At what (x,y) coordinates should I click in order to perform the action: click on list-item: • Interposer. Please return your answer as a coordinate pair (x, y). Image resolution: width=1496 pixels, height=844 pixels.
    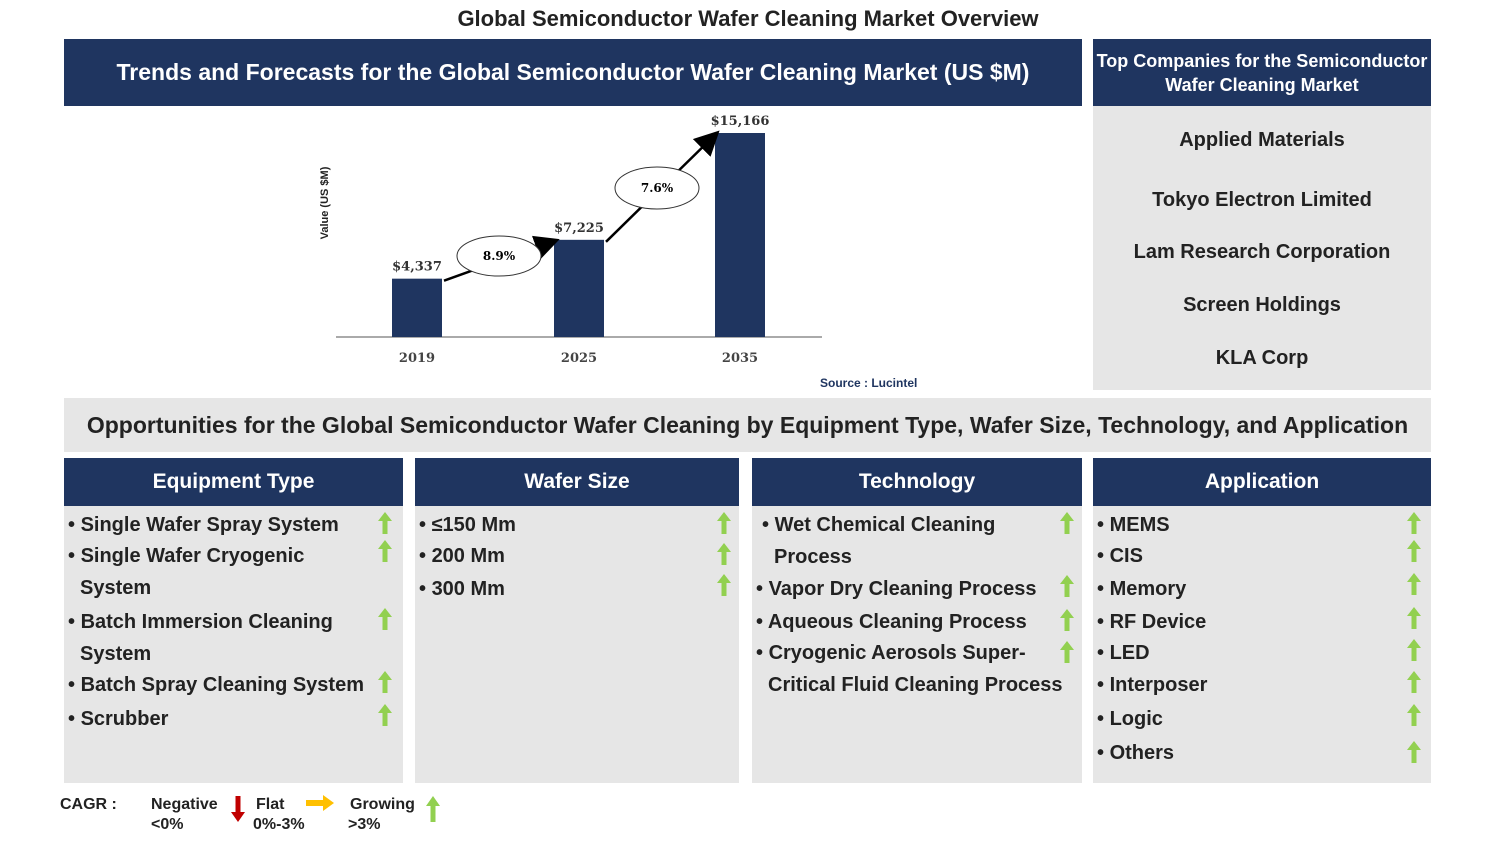
    Looking at the image, I should click on (1152, 685).